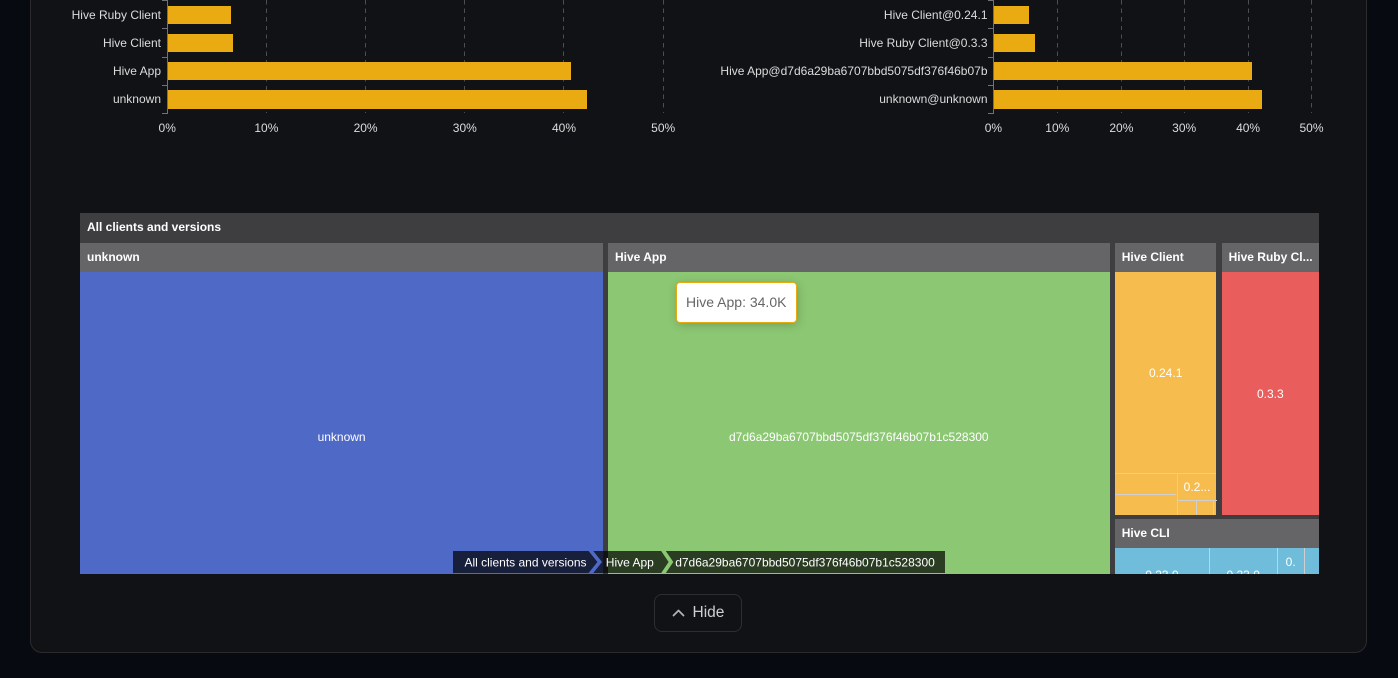 The height and width of the screenshot is (678, 1398). Describe the element at coordinates (525, 563) in the screenshot. I see `svg-text: All clients and versions` at that location.